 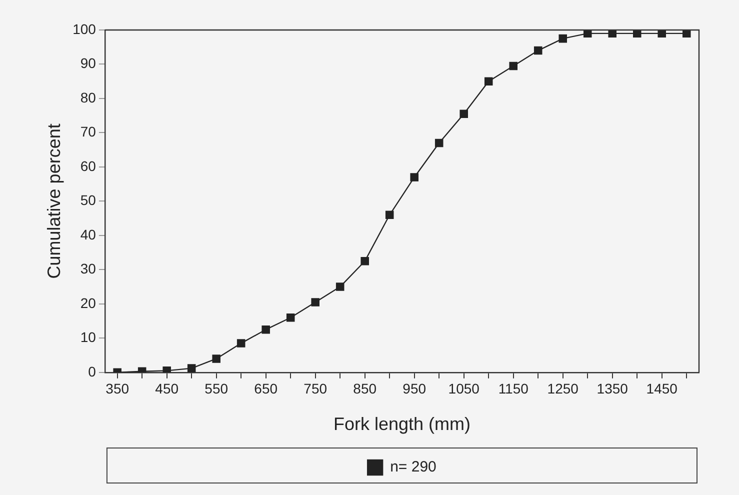 I want to click on y-tick-label: 70, so click(x=88, y=132).